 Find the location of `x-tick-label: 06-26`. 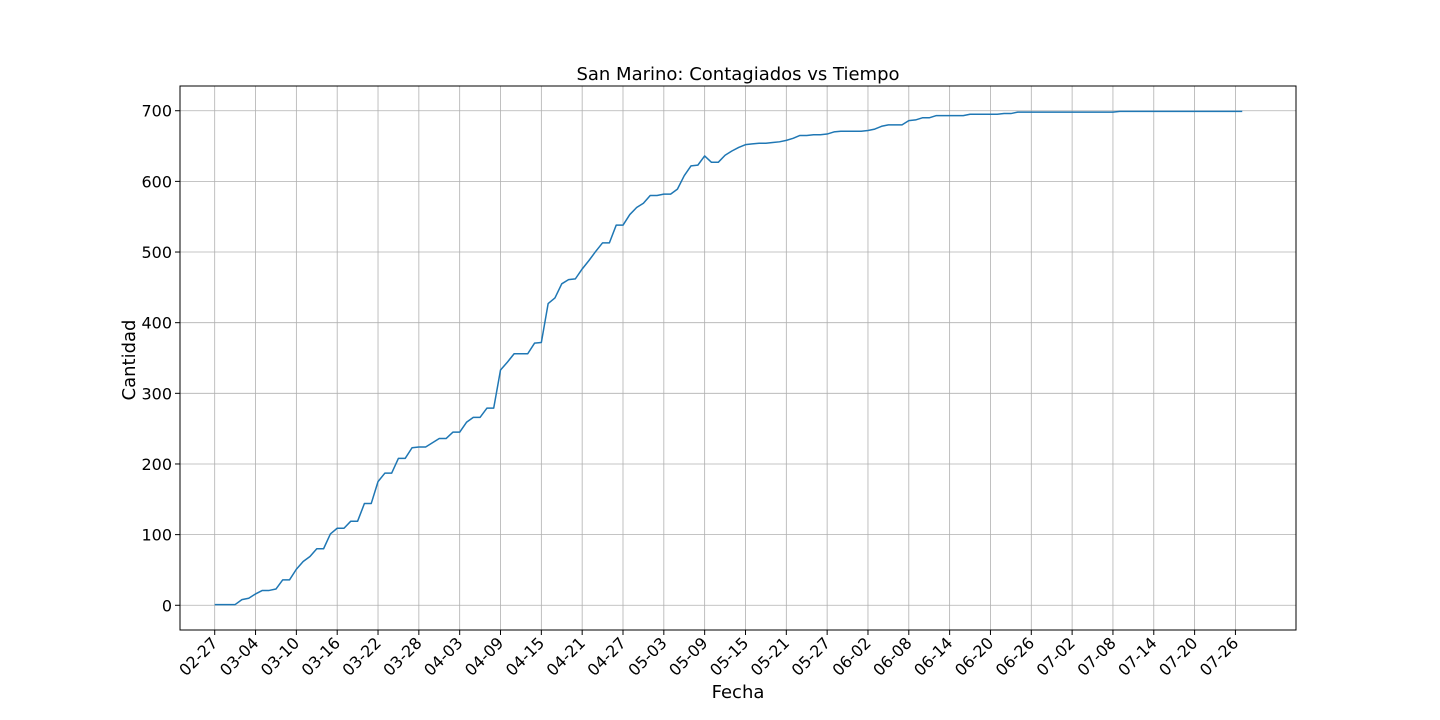

x-tick-label: 06-26 is located at coordinates (1015, 656).